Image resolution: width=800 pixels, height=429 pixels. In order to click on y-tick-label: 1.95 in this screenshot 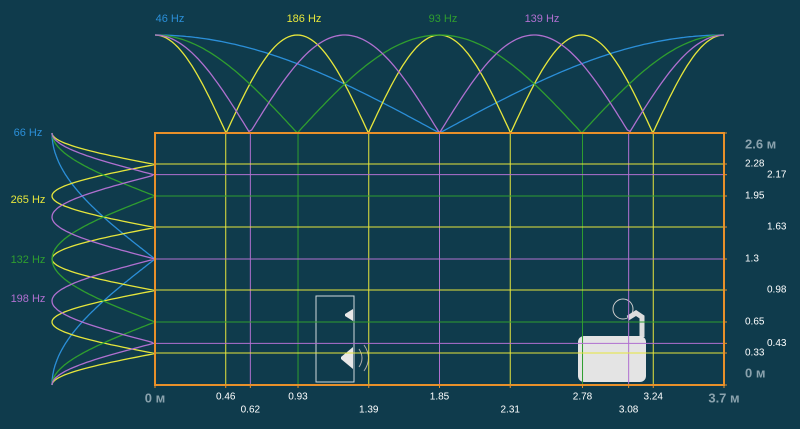, I will do `click(755, 196)`.